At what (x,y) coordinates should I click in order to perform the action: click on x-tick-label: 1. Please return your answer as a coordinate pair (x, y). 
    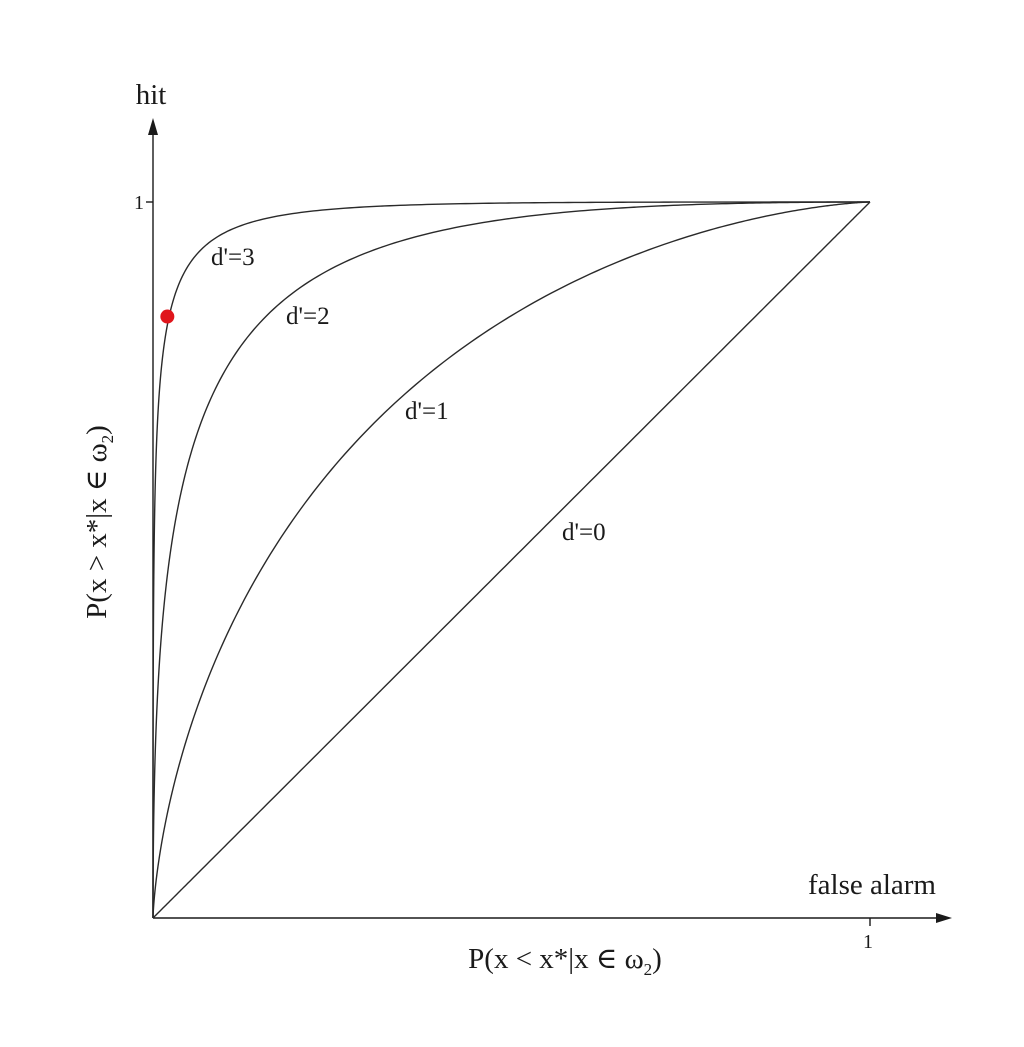
    Looking at the image, I should click on (868, 942).